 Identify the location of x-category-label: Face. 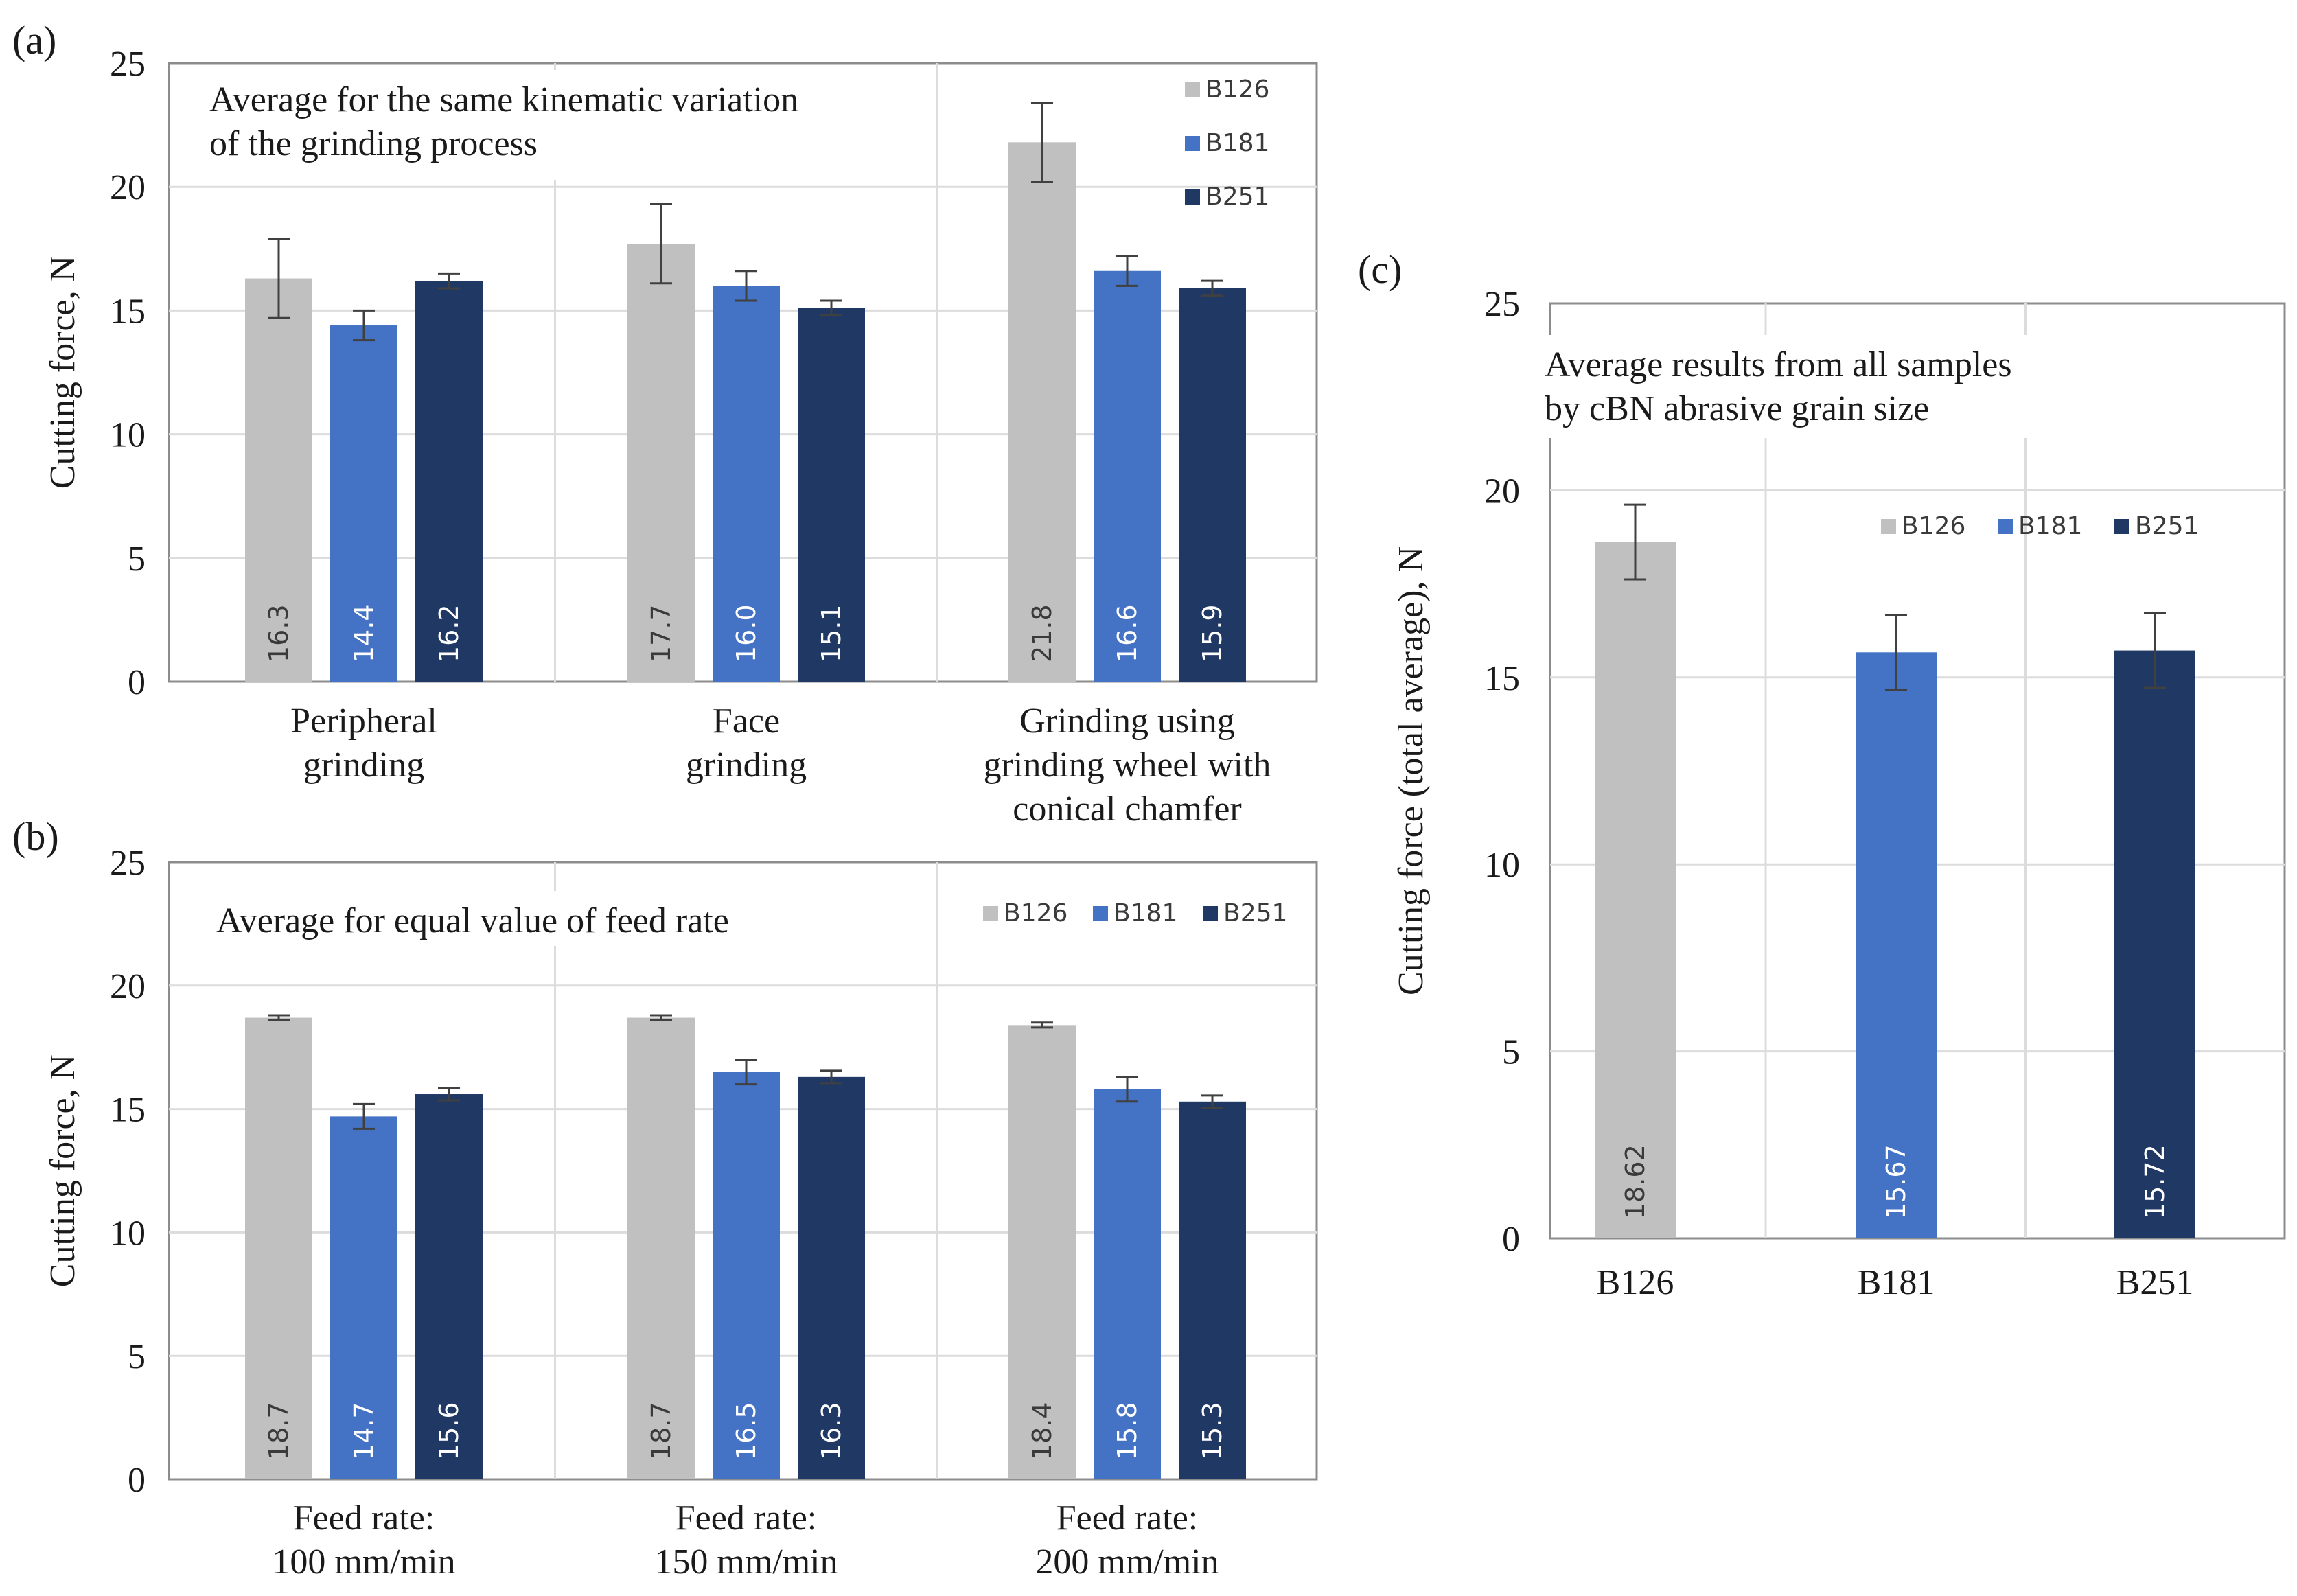
(746, 721).